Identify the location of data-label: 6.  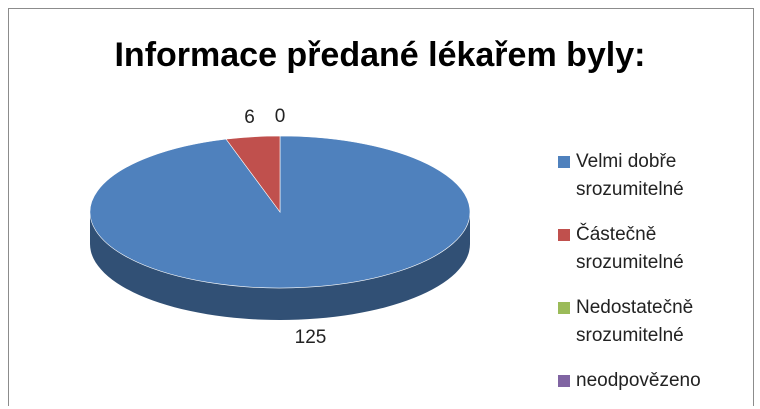
(249, 117).